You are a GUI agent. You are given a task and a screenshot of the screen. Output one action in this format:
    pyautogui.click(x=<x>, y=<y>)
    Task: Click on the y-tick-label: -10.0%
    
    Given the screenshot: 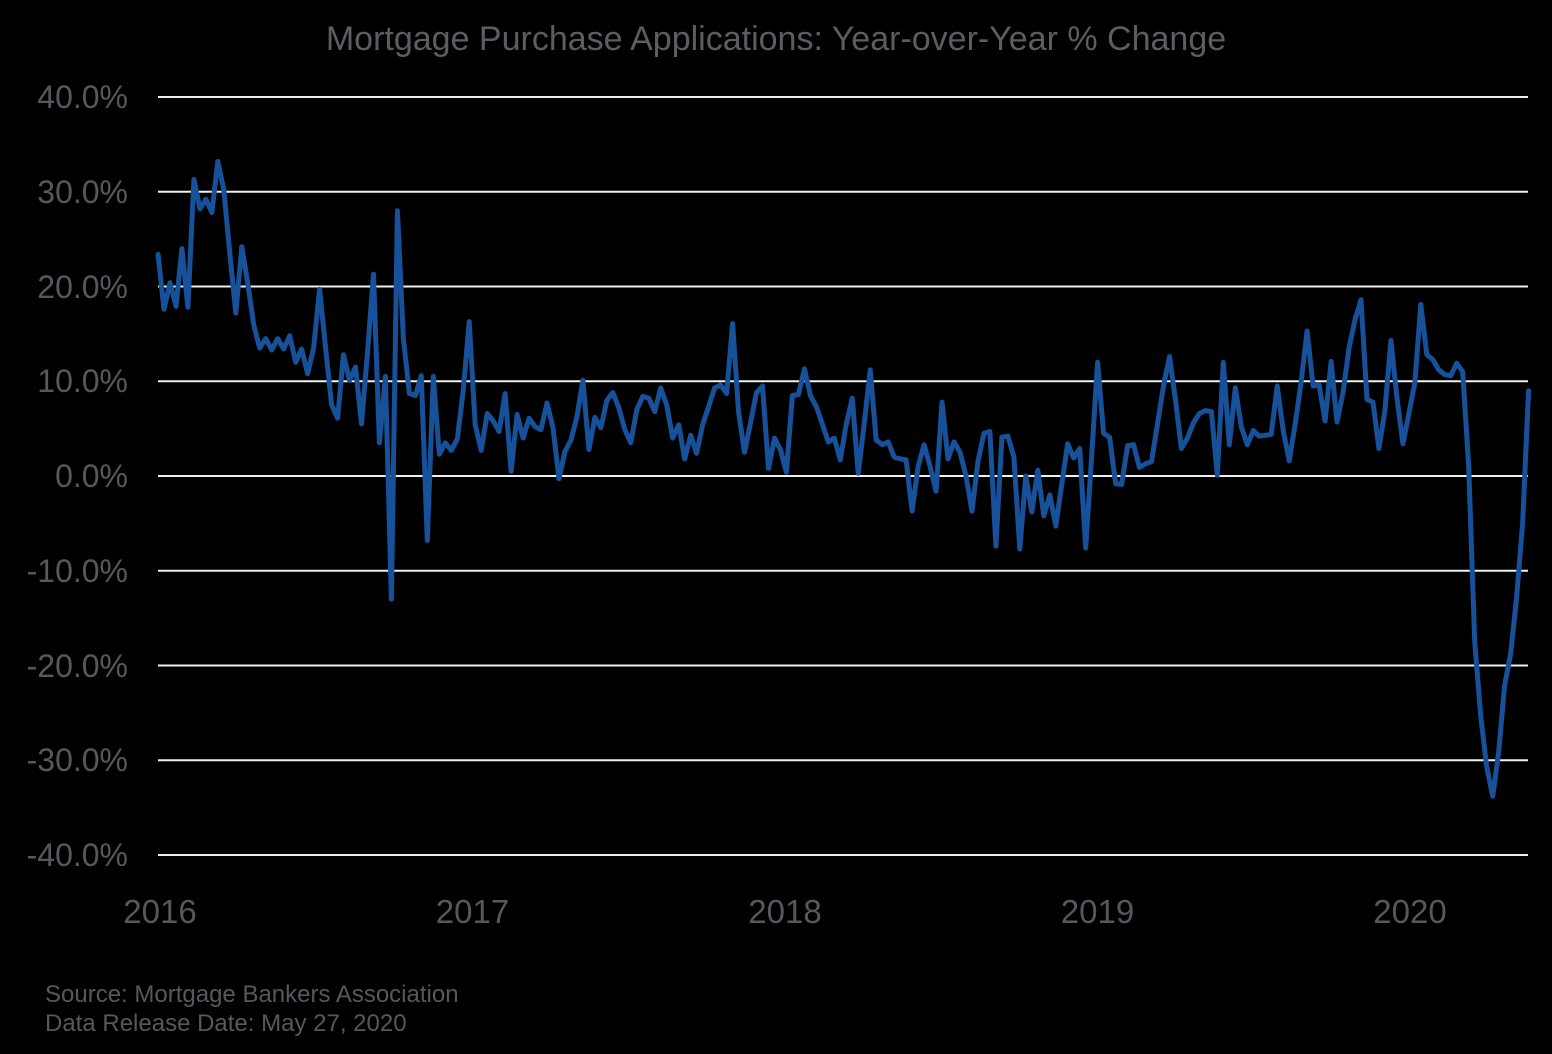 What is the action you would take?
    pyautogui.click(x=77, y=570)
    